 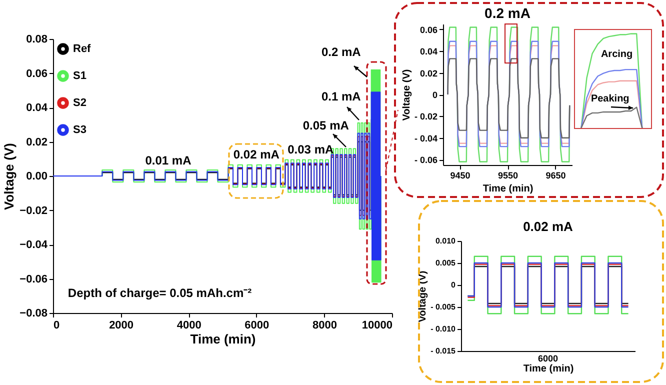 What do you see at coordinates (377, 326) in the screenshot?
I see `x-tick-label: 10000` at bounding box center [377, 326].